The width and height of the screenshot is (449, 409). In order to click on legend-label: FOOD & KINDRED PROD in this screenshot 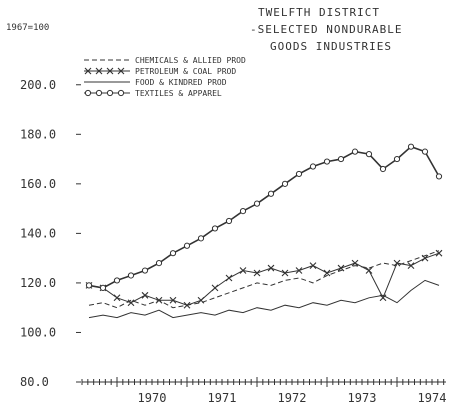, I will do `click(181, 82)`.